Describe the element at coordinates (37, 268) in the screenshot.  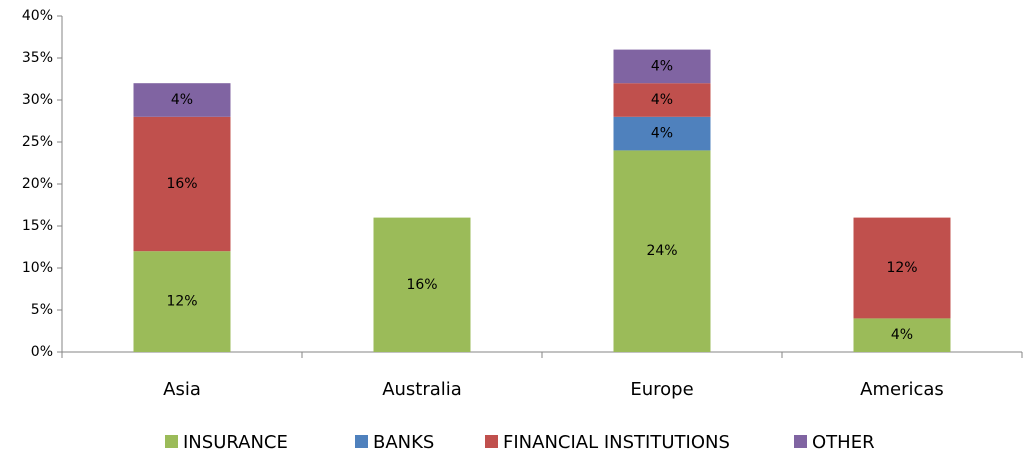
I see `y-tick-label: 10%` at that location.